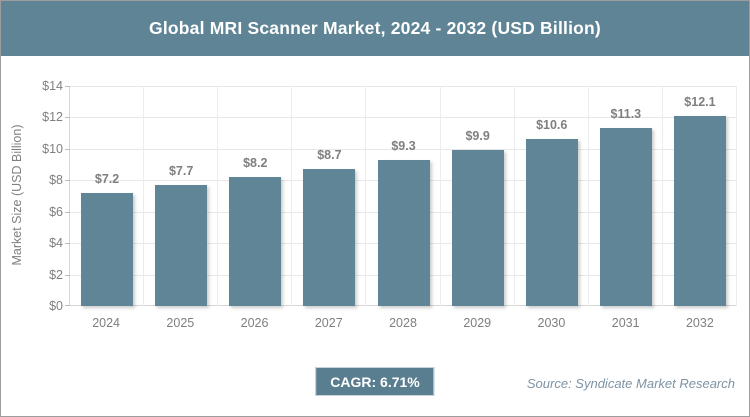 The width and height of the screenshot is (750, 417). What do you see at coordinates (626, 114) in the screenshot?
I see `bar-value-label: $11.3` at bounding box center [626, 114].